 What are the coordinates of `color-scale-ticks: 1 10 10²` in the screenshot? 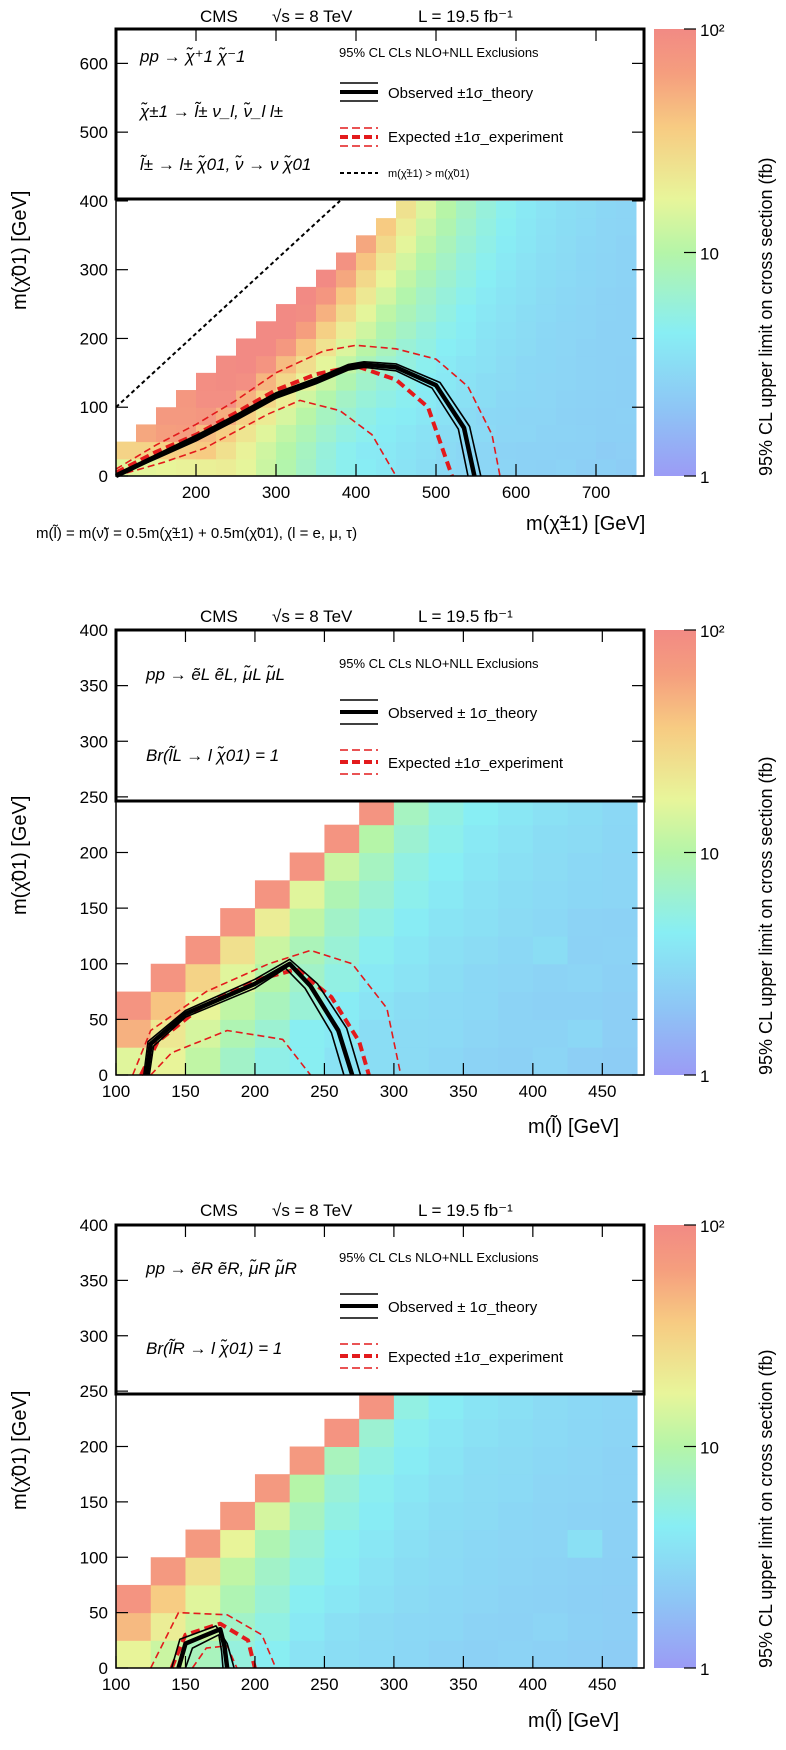 It's located at (704, 254).